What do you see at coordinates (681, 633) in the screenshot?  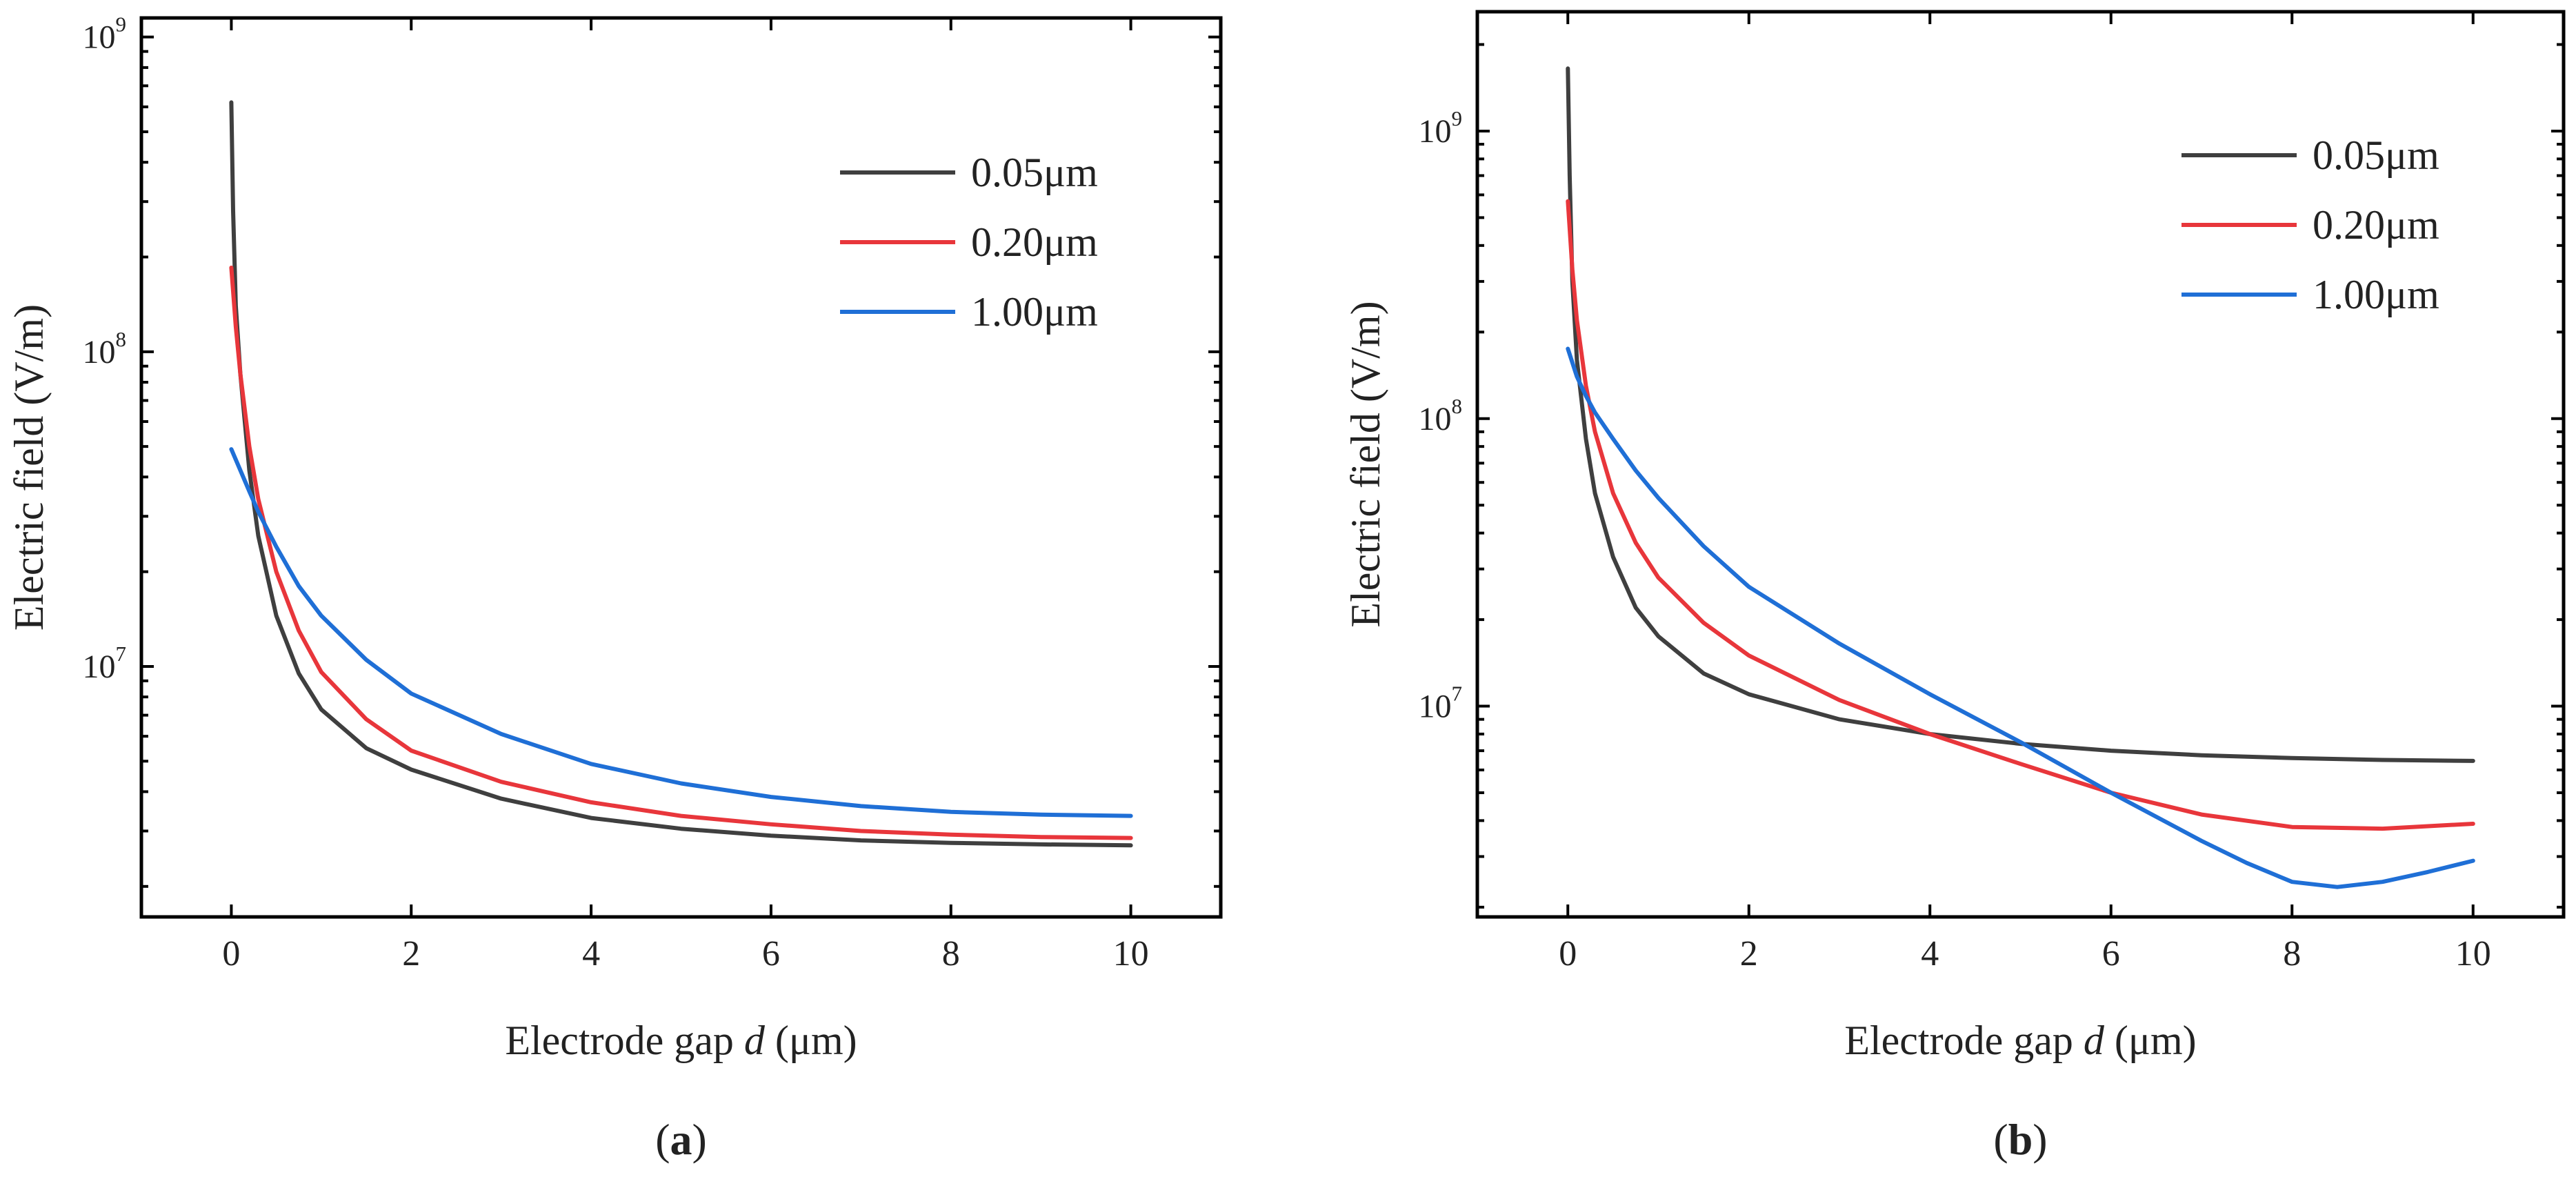 I see `series-line` at bounding box center [681, 633].